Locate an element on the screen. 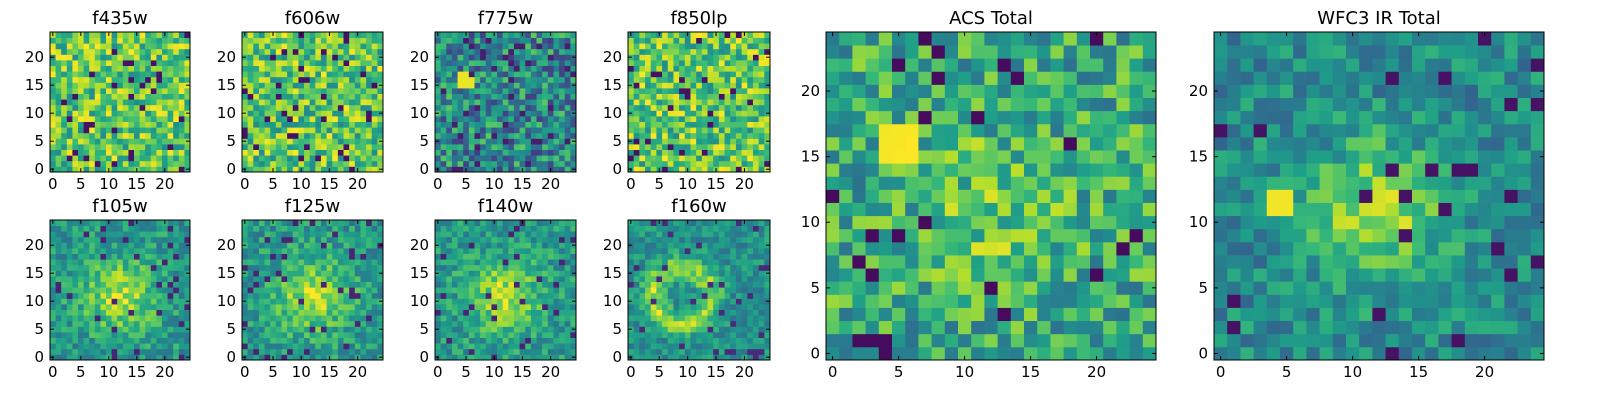  y-tick-label: 5 is located at coordinates (424, 329).